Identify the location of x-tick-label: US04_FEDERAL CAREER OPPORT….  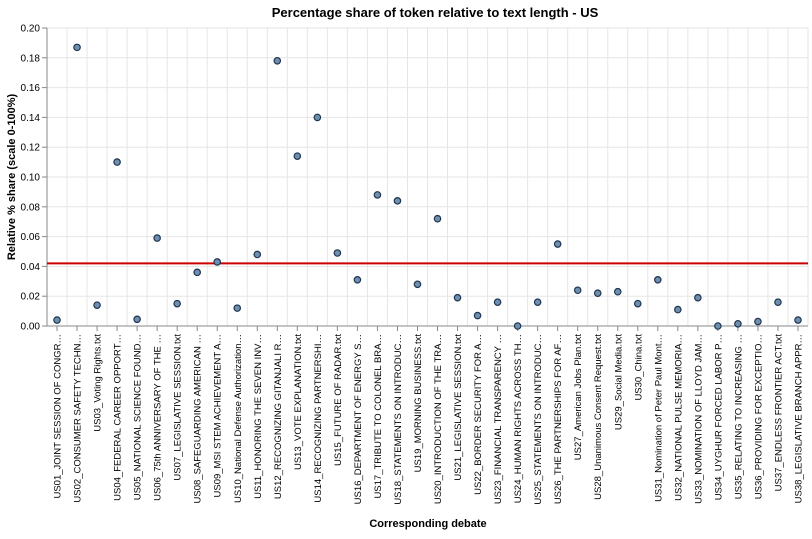
(118, 417).